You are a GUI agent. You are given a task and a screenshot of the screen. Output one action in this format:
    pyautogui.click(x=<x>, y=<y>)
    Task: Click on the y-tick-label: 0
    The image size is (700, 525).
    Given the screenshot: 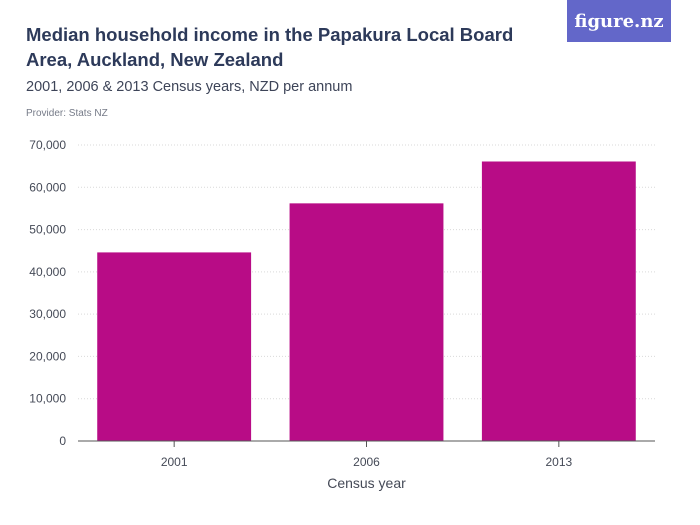 What is the action you would take?
    pyautogui.click(x=62, y=441)
    